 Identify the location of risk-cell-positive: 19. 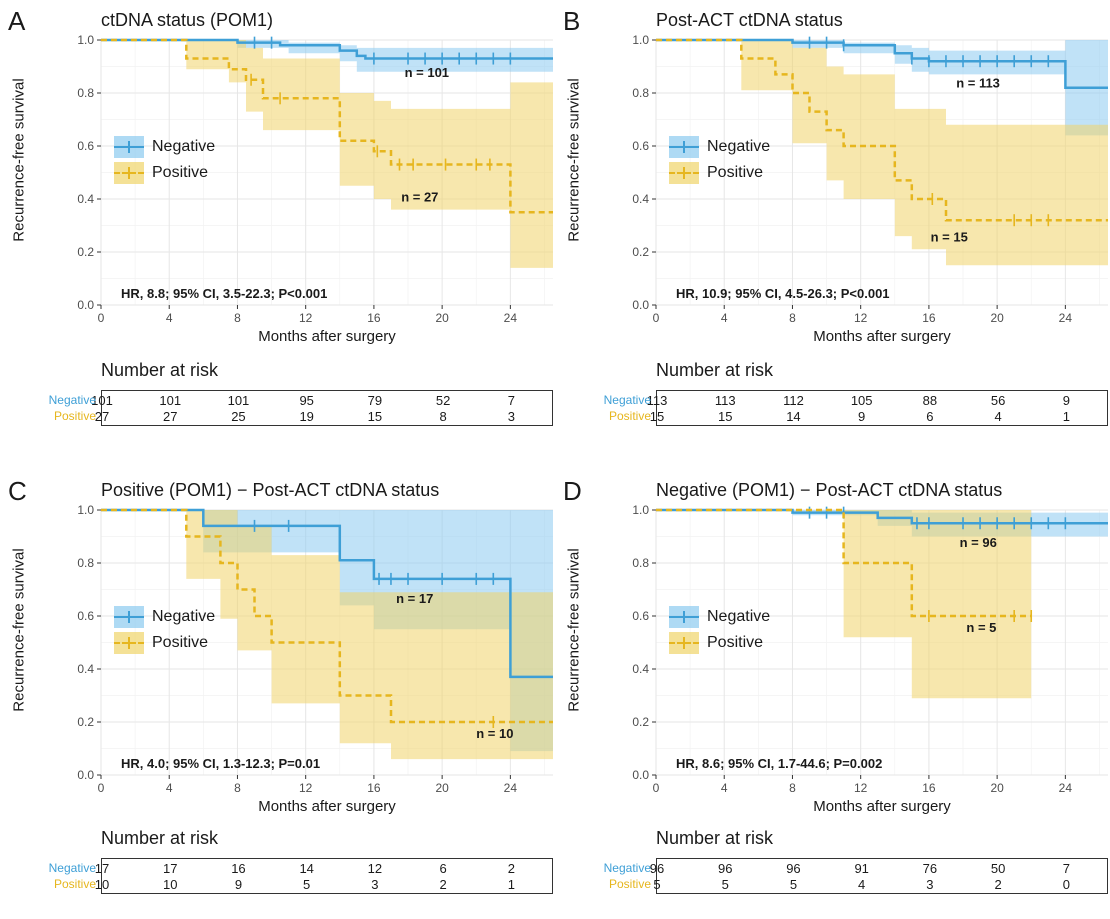
(306, 416).